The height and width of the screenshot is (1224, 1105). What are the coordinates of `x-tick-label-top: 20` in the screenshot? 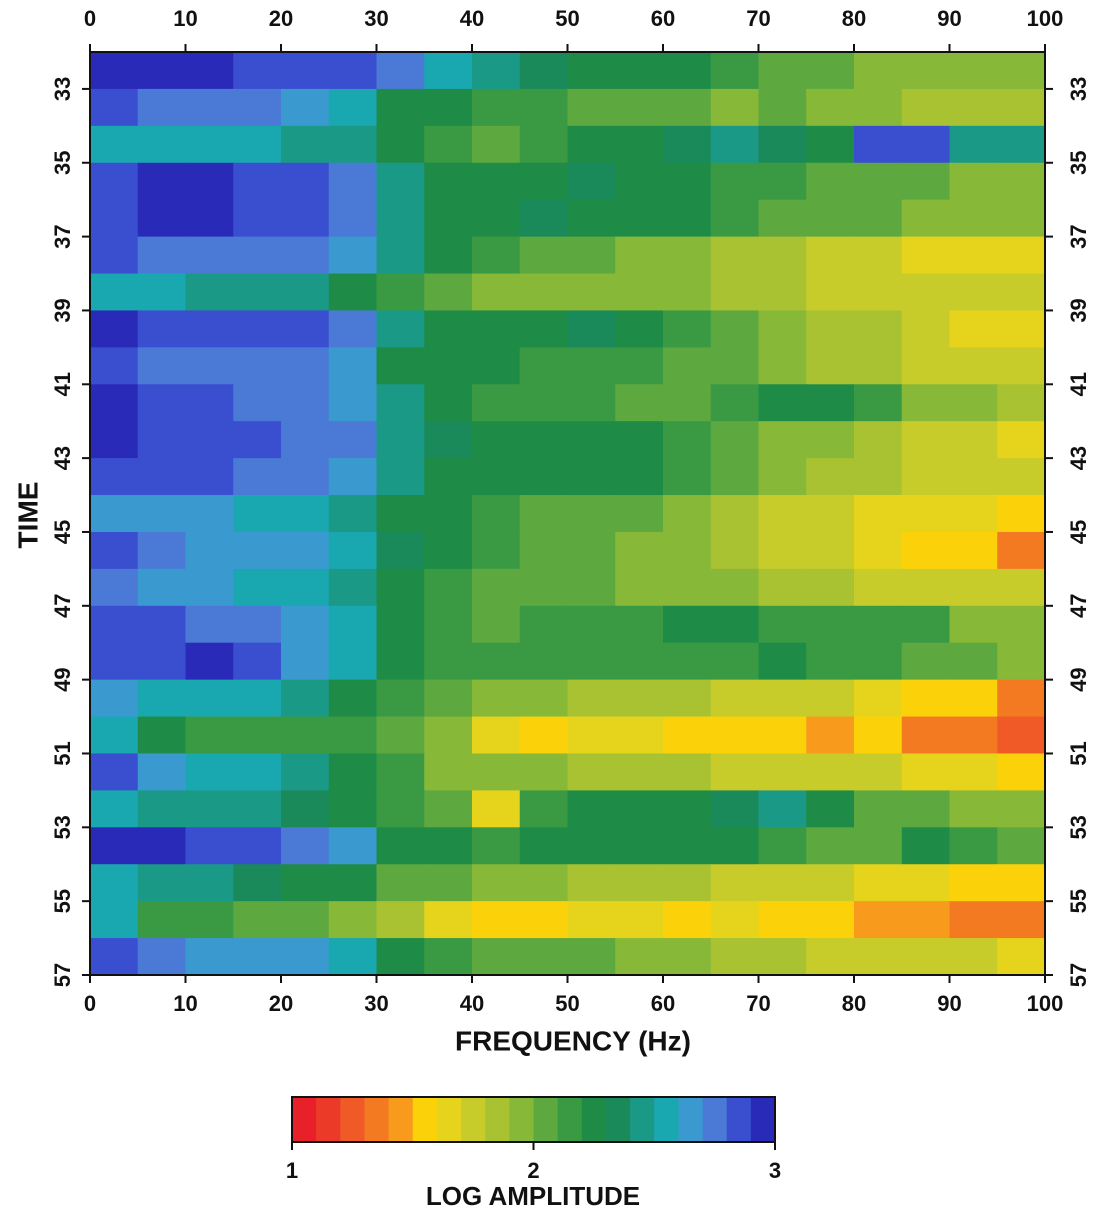 It's located at (281, 18).